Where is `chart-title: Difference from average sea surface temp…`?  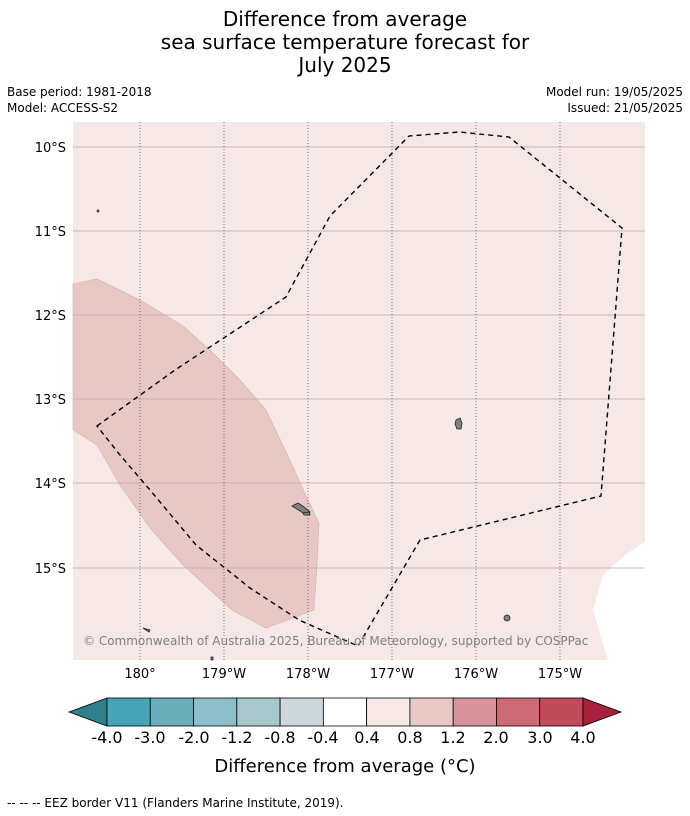 chart-title: Difference from average sea surface temp… is located at coordinates (345, 42).